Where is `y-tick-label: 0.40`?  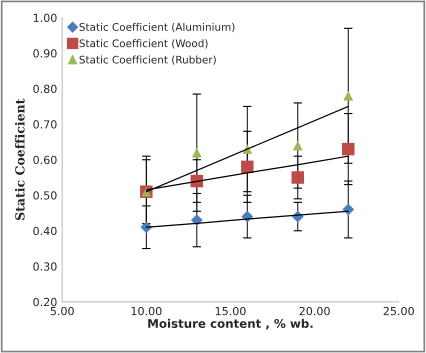 y-tick-label: 0.40 is located at coordinates (45, 231).